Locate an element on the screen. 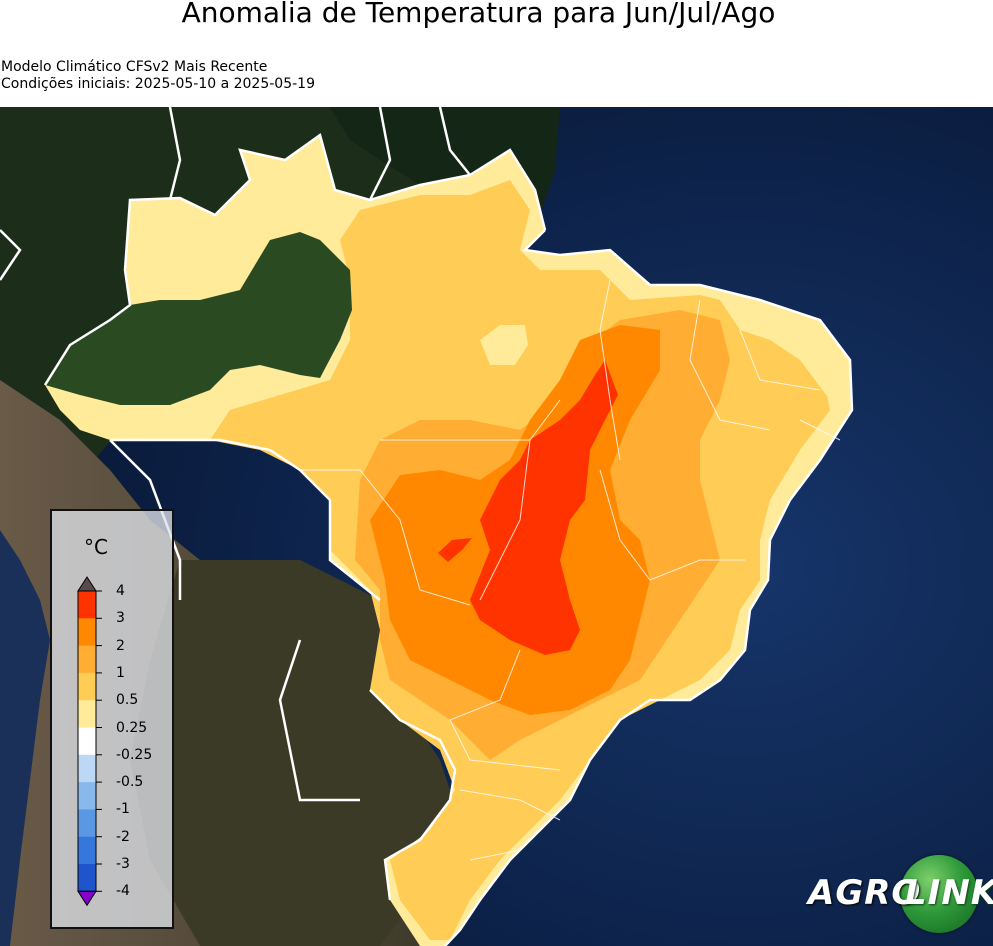 This screenshot has width=993, height=946. legend-tick-label: -0.25 is located at coordinates (134, 754).